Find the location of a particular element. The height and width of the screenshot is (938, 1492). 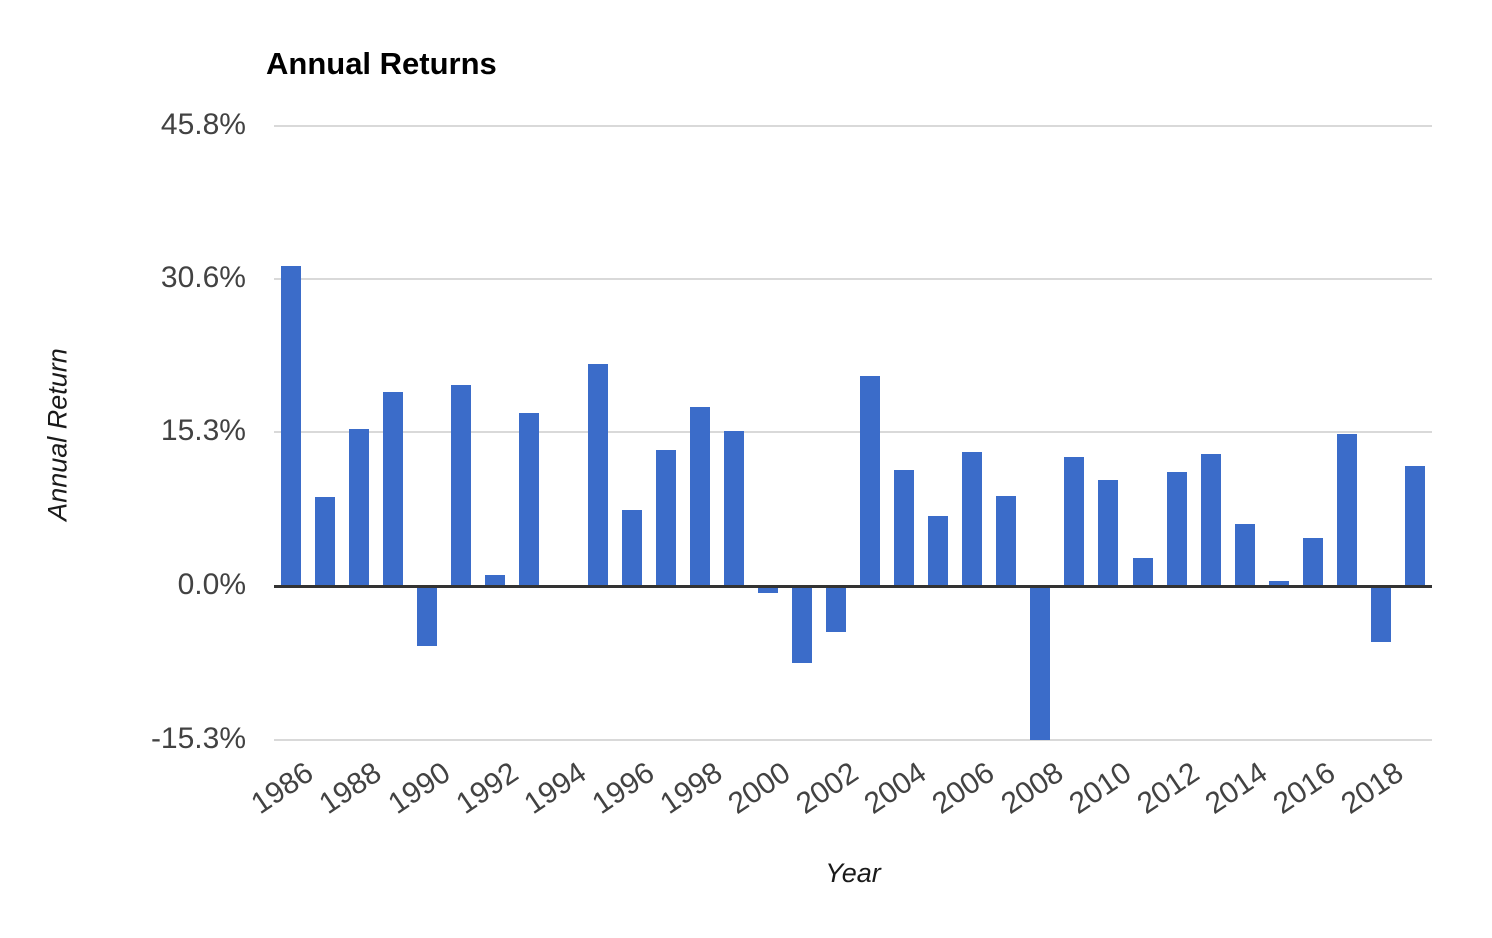

x-tick-label: 2012 is located at coordinates (1168, 788).